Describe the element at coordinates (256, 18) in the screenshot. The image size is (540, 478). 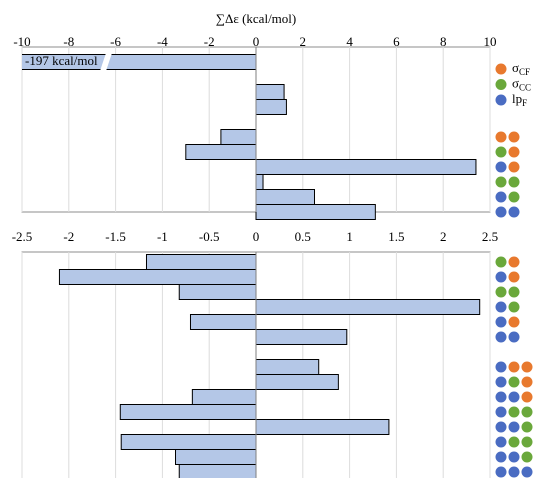
I see `x-axis-label: ∑Δε (kcal/mol)` at that location.